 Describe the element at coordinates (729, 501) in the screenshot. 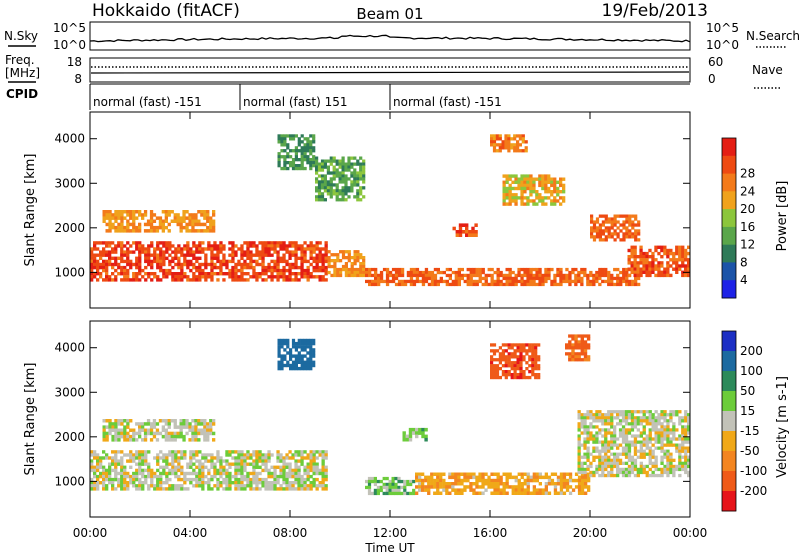

I see `colorbar-swatch` at that location.